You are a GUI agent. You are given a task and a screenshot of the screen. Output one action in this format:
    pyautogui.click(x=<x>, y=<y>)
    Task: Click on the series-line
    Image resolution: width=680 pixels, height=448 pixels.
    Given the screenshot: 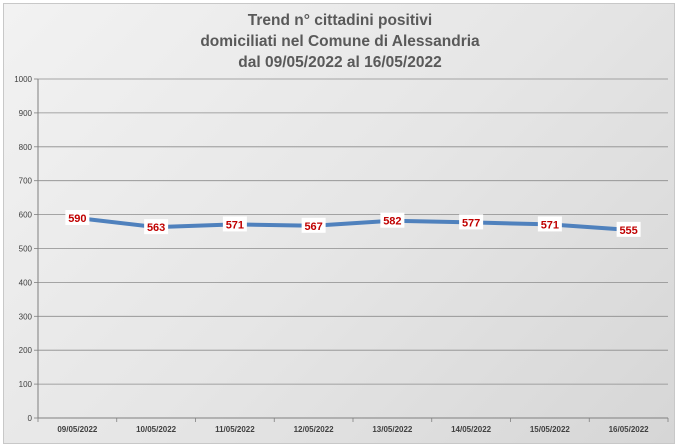 What is the action you would take?
    pyautogui.click(x=353, y=223)
    